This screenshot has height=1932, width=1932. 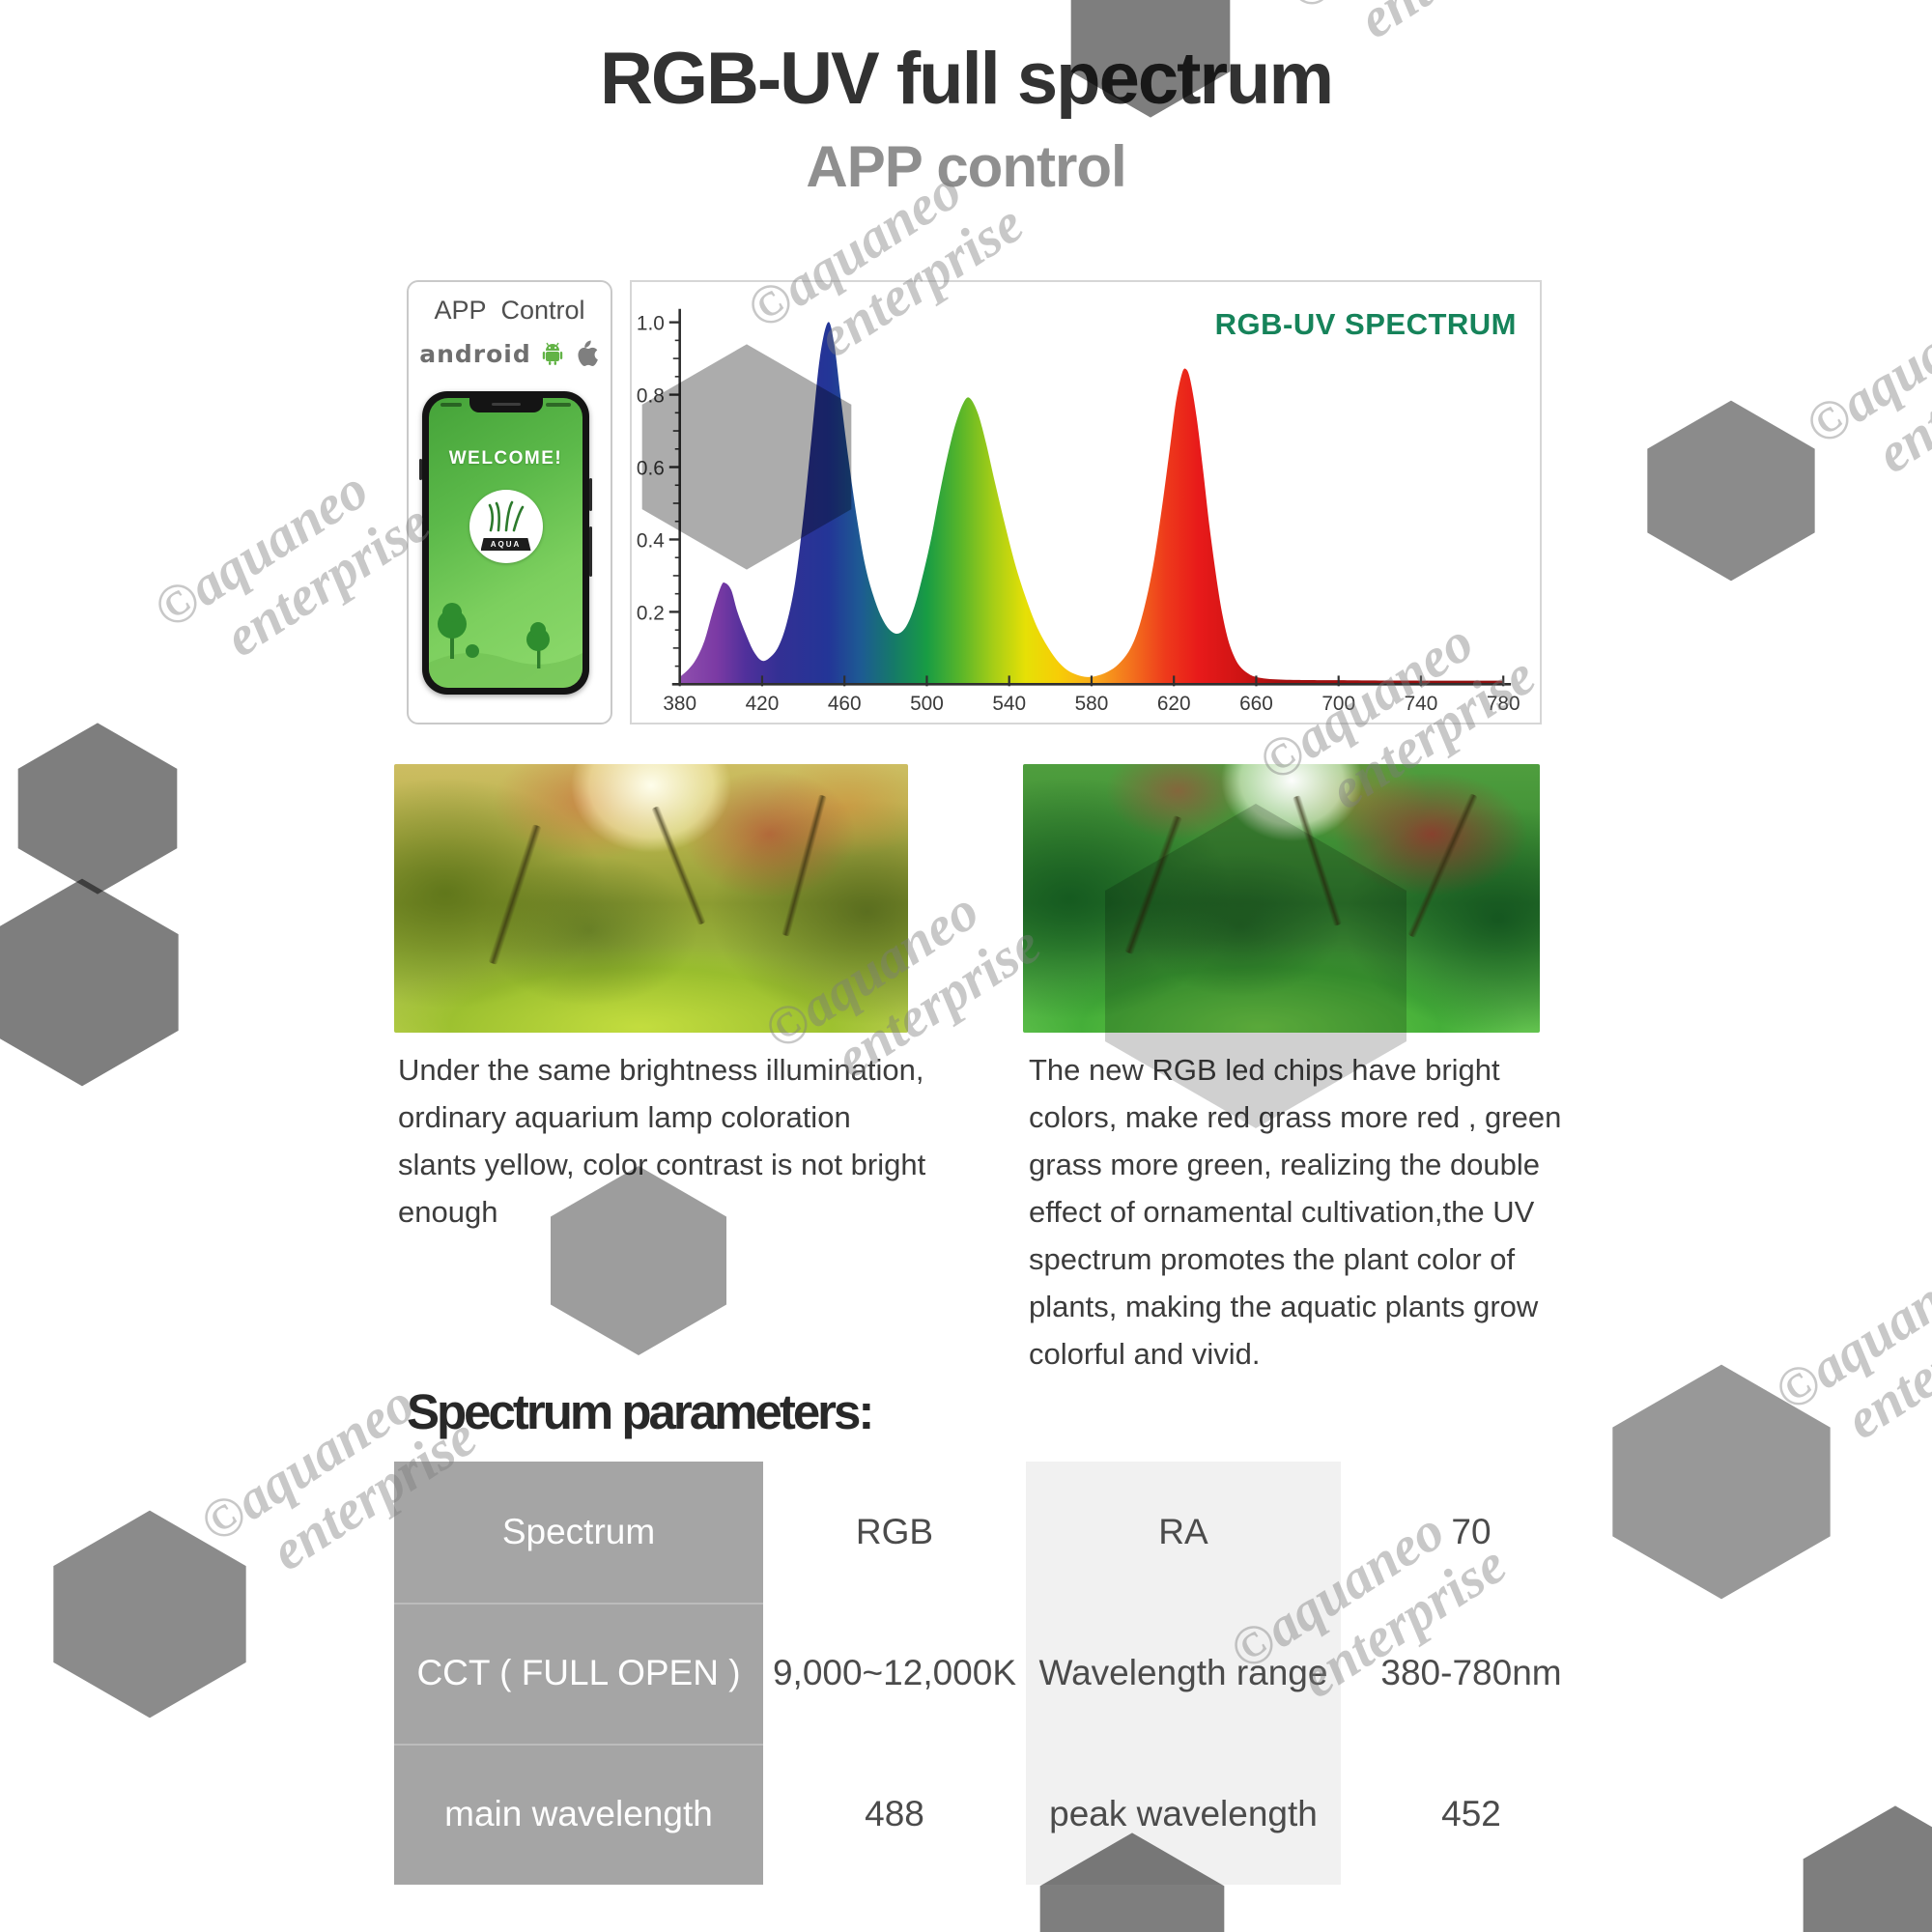 I want to click on welcome-text: WELCOME!, so click(x=505, y=458).